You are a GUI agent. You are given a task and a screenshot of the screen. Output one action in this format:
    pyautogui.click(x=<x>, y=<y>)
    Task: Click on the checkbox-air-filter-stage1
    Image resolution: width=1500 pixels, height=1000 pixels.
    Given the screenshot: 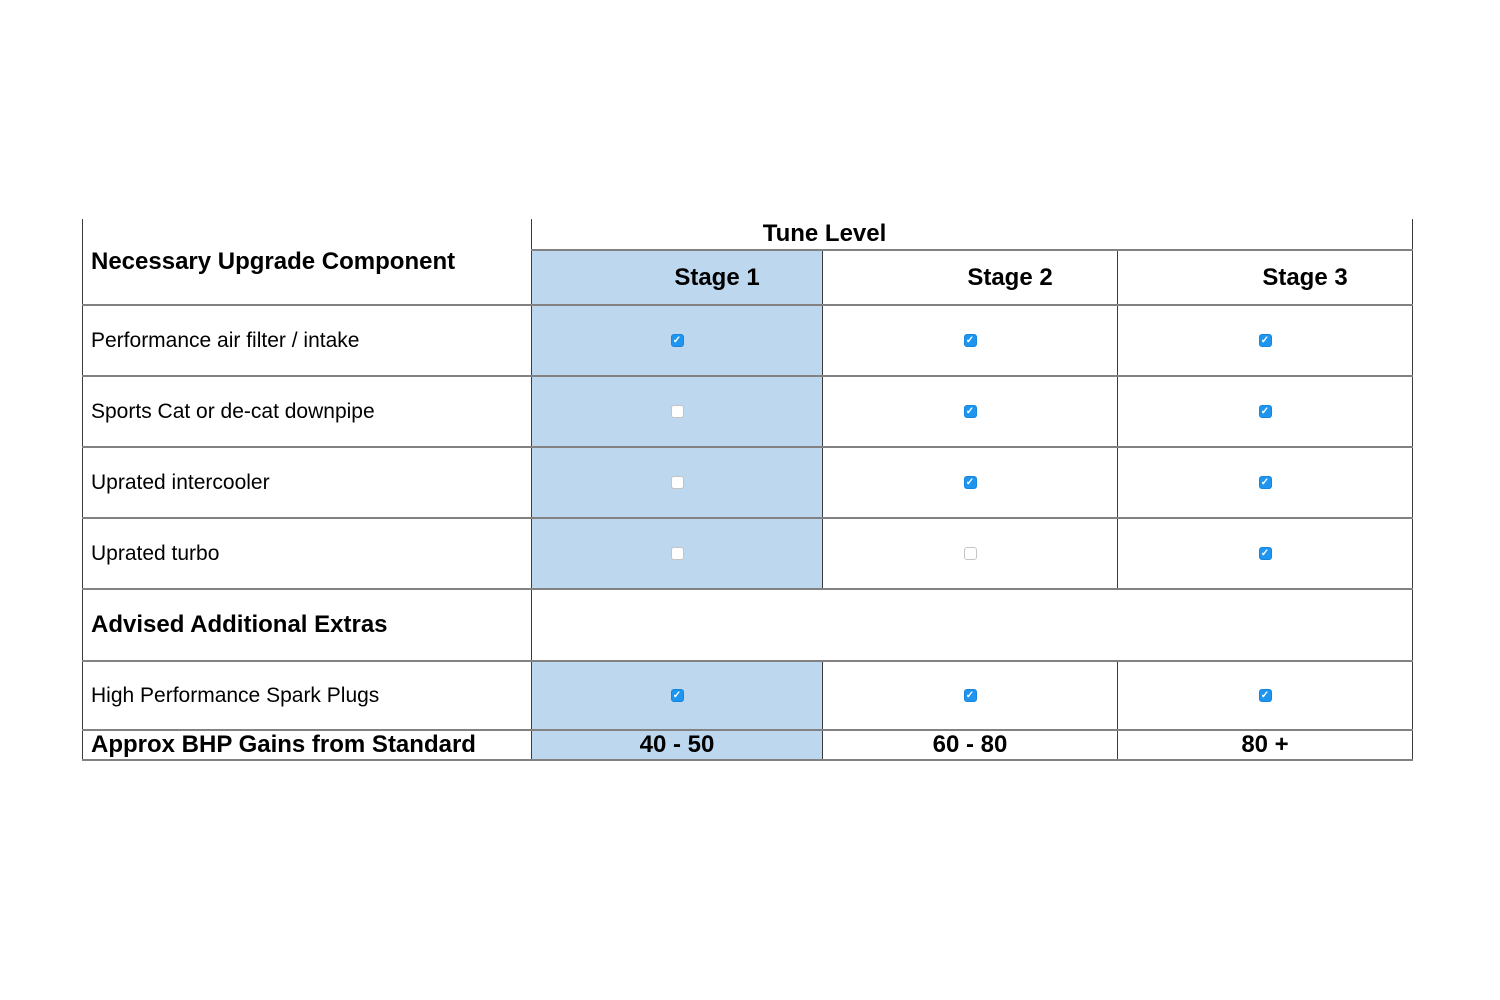 What is the action you would take?
    pyautogui.click(x=677, y=340)
    